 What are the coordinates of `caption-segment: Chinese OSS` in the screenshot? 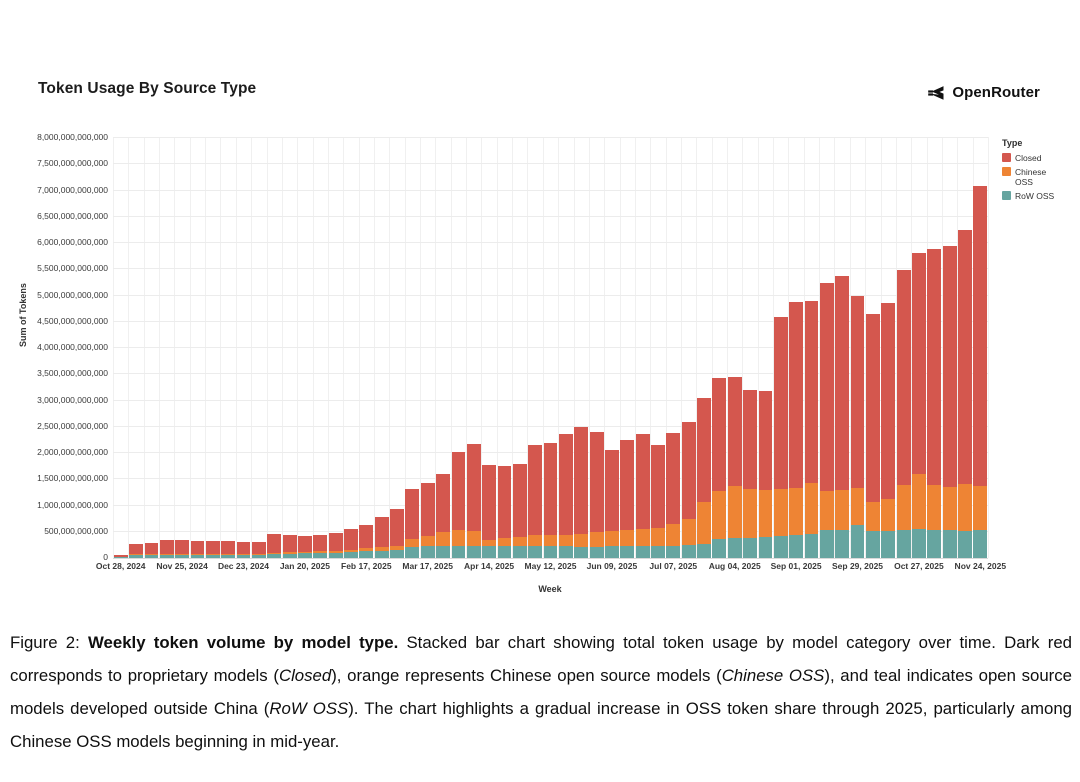 It's located at (773, 675).